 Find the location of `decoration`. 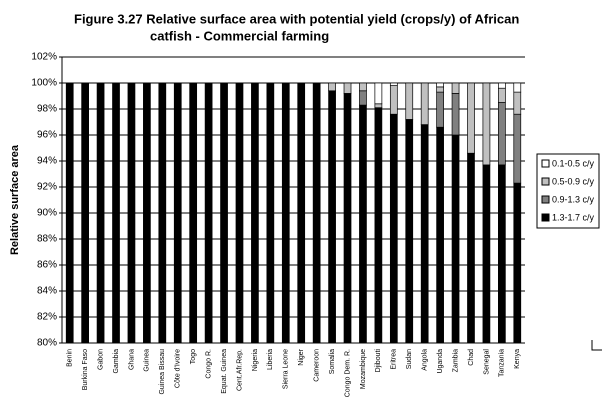

decoration is located at coordinates (596, 345).